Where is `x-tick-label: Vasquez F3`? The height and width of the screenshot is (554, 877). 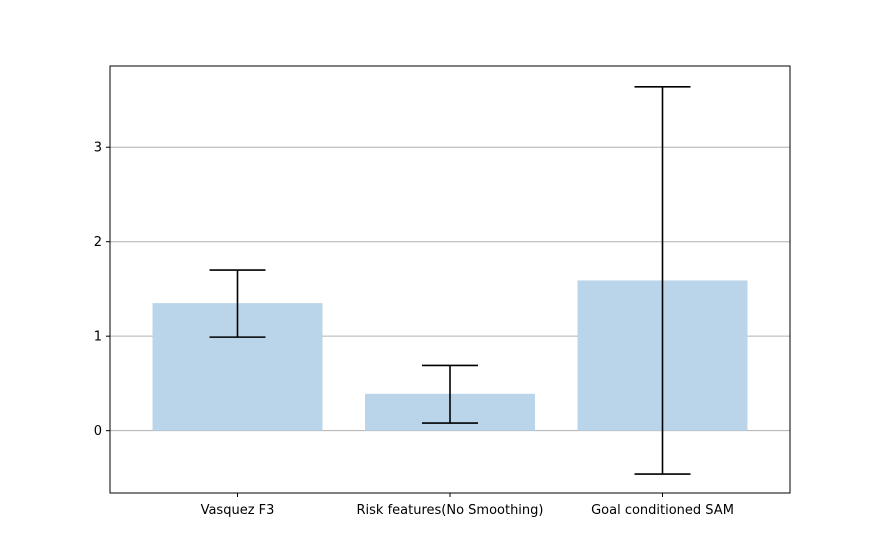
x-tick-label: Vasquez F3 is located at coordinates (238, 510).